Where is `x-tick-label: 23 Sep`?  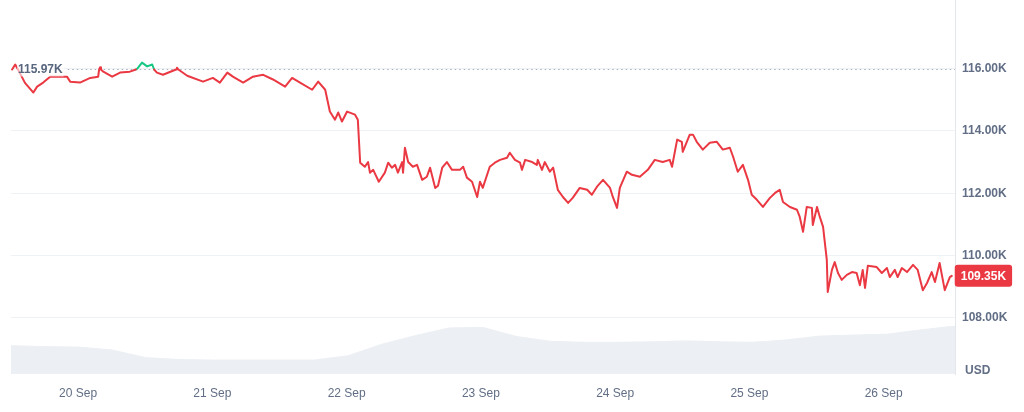
x-tick-label: 23 Sep is located at coordinates (481, 392).